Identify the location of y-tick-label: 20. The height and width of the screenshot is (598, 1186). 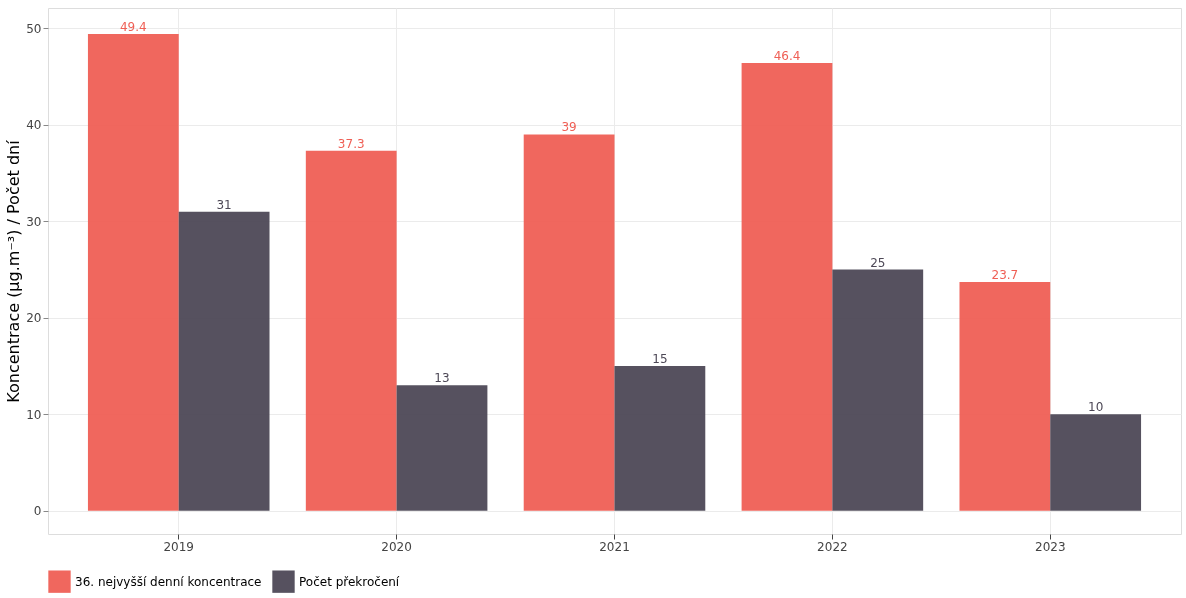
(34, 318).